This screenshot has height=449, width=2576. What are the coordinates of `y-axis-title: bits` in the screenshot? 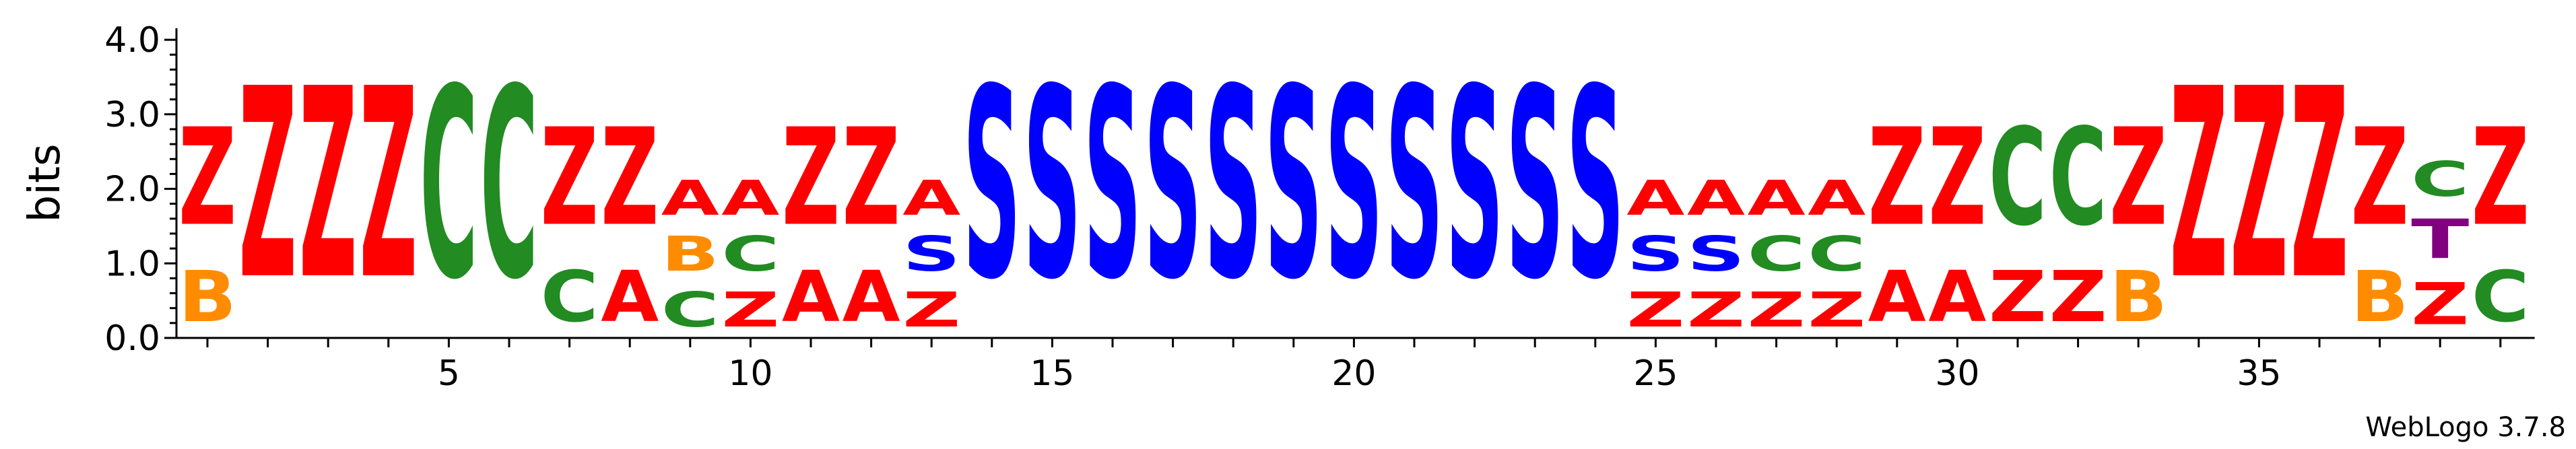 It's located at (45, 183).